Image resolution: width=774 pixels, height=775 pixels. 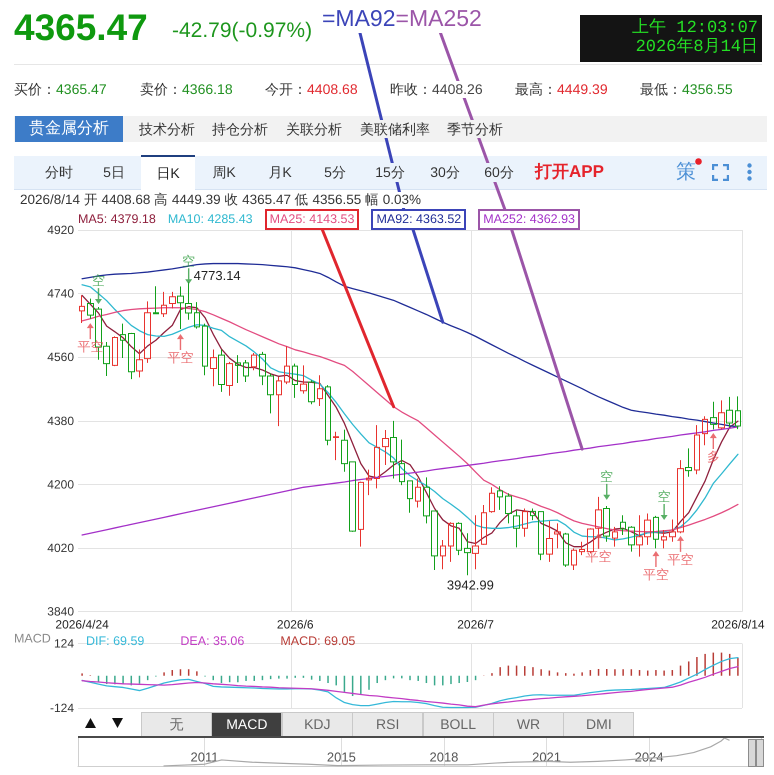 I want to click on annotation: 4773.14, so click(x=217, y=275).